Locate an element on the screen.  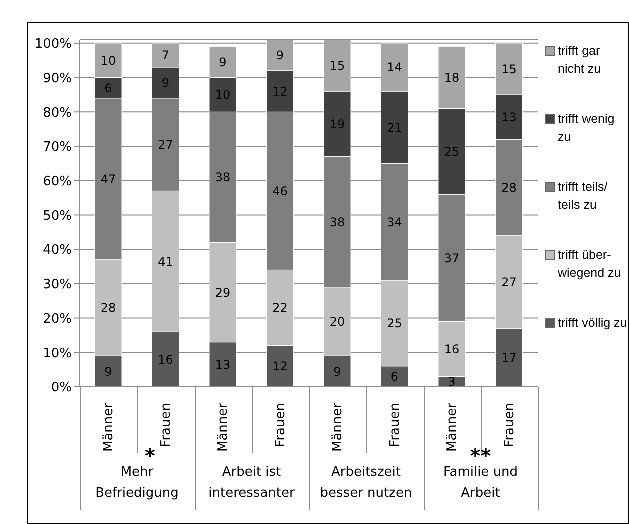
y-tick-label: 50% is located at coordinates (57, 216).